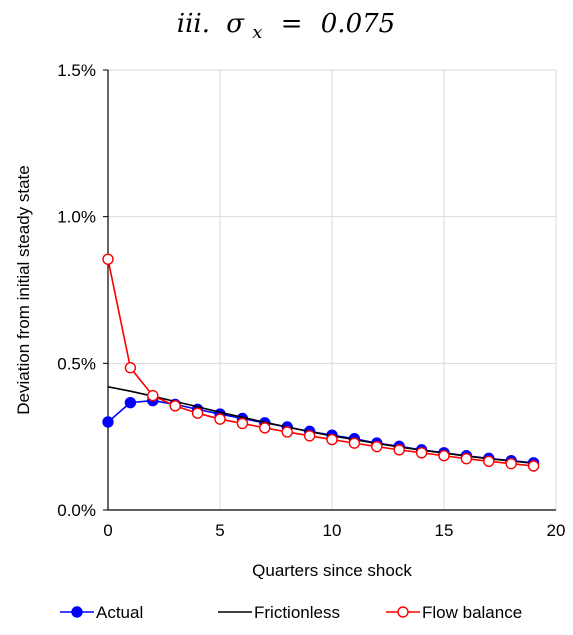 The width and height of the screenshot is (573, 635). Describe the element at coordinates (292, 24) in the screenshot. I see `title-equals: =` at that location.